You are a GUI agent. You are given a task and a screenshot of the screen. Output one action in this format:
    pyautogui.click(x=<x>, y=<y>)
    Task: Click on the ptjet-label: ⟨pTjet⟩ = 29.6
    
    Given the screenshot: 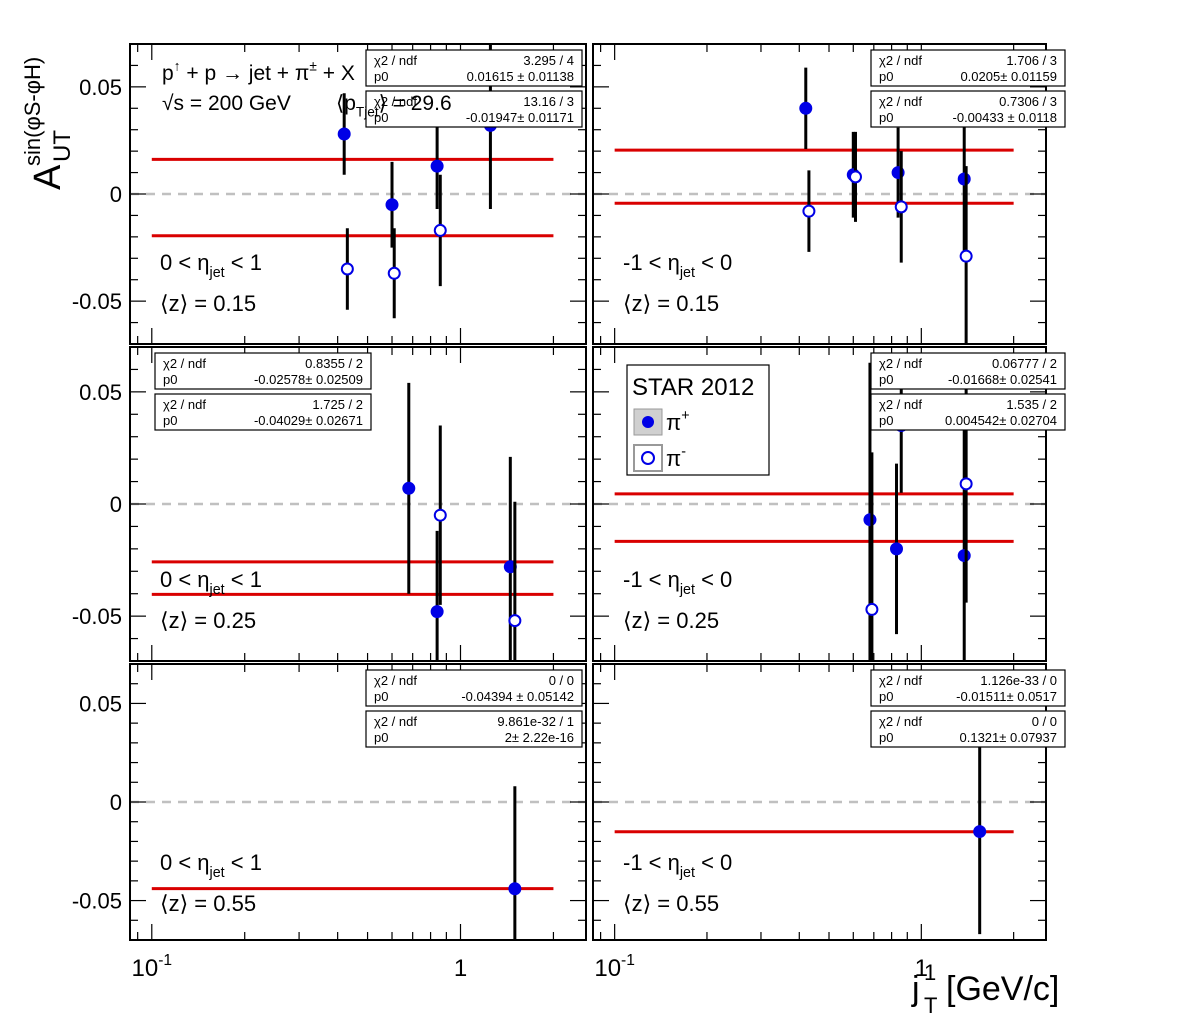 What is the action you would take?
    pyautogui.click(x=394, y=106)
    